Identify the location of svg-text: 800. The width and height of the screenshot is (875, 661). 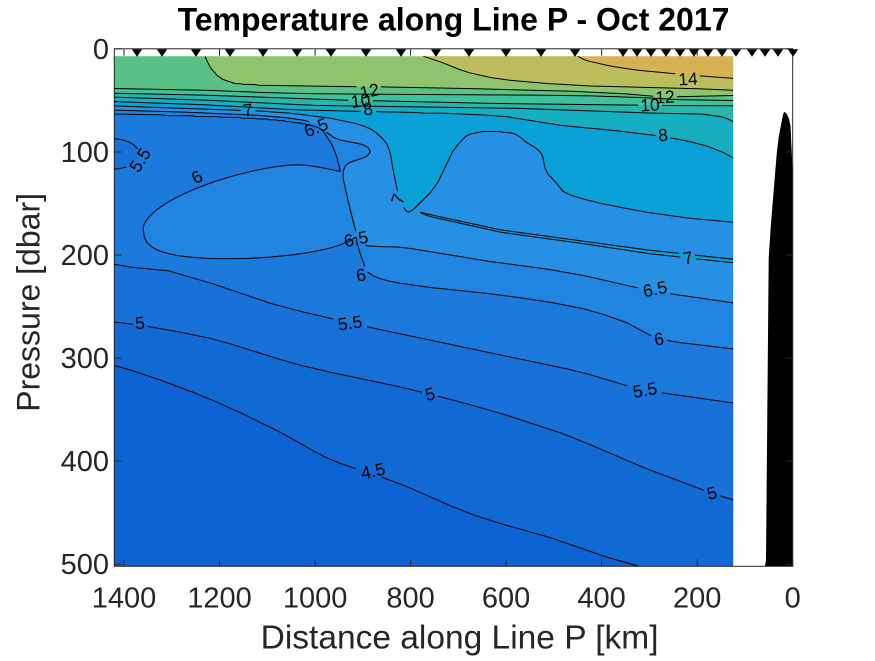
(410, 599).